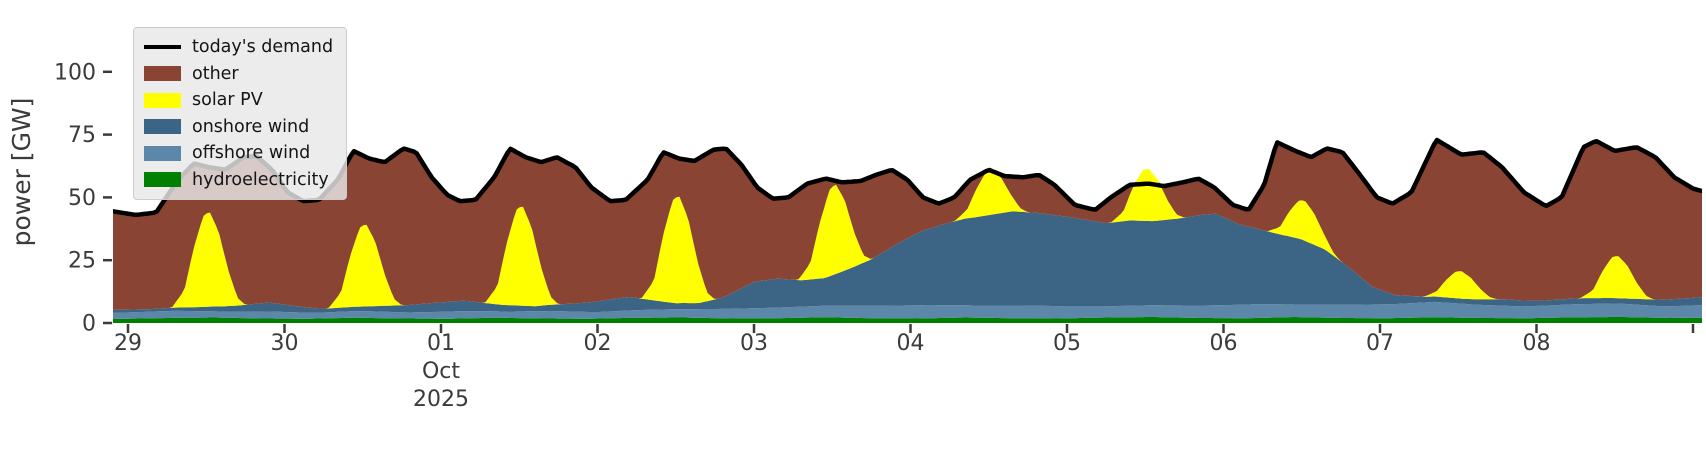  What do you see at coordinates (162, 100) in the screenshot?
I see `legend-swatch-solar` at bounding box center [162, 100].